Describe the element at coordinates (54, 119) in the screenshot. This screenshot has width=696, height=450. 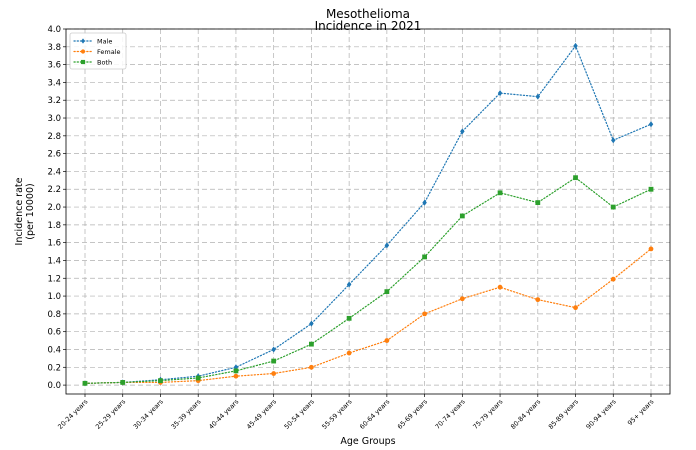
I see `y-tick-label: 3.0` at that location.